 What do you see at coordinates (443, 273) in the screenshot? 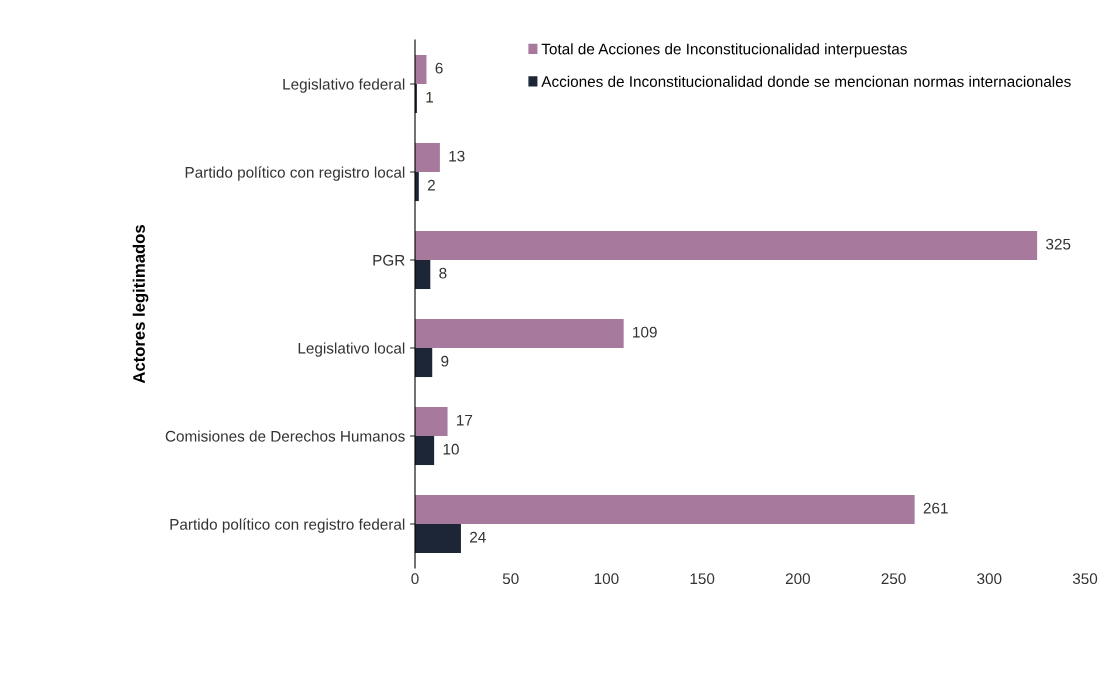
I see `data-label: 8` at bounding box center [443, 273].